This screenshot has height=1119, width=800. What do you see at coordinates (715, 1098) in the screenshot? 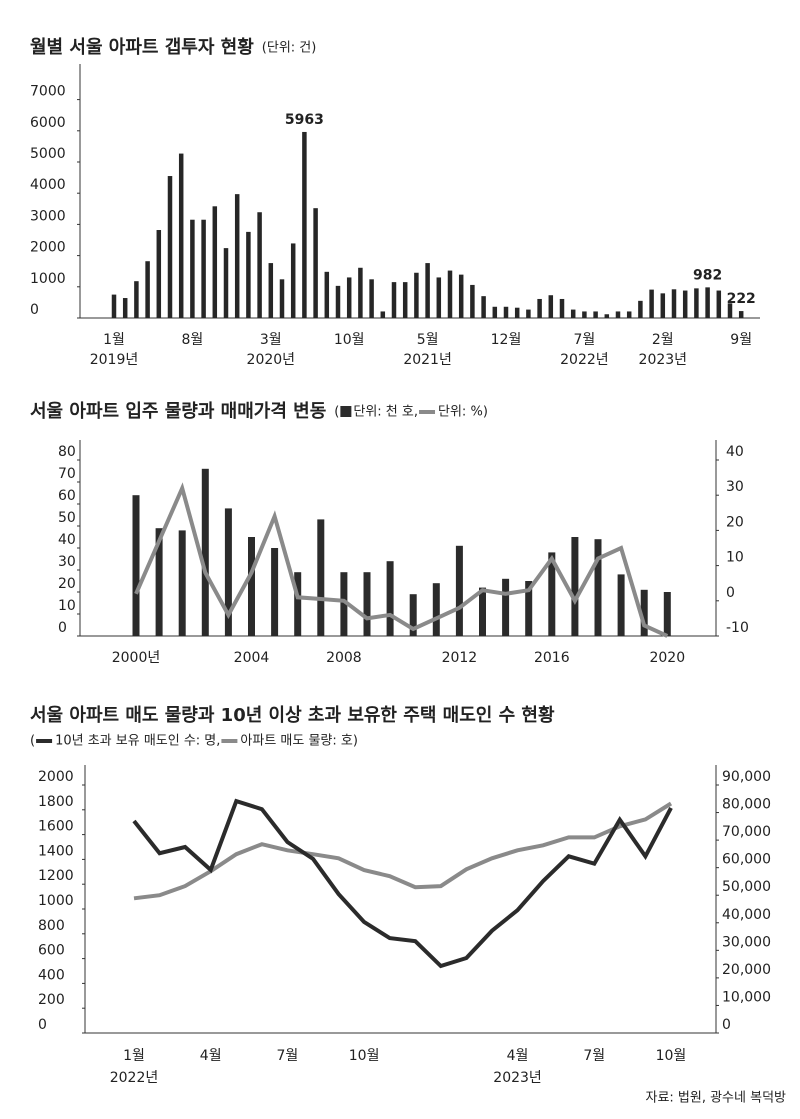
I see `source: 자료: 법원, 광수네 복덕방` at bounding box center [715, 1098].